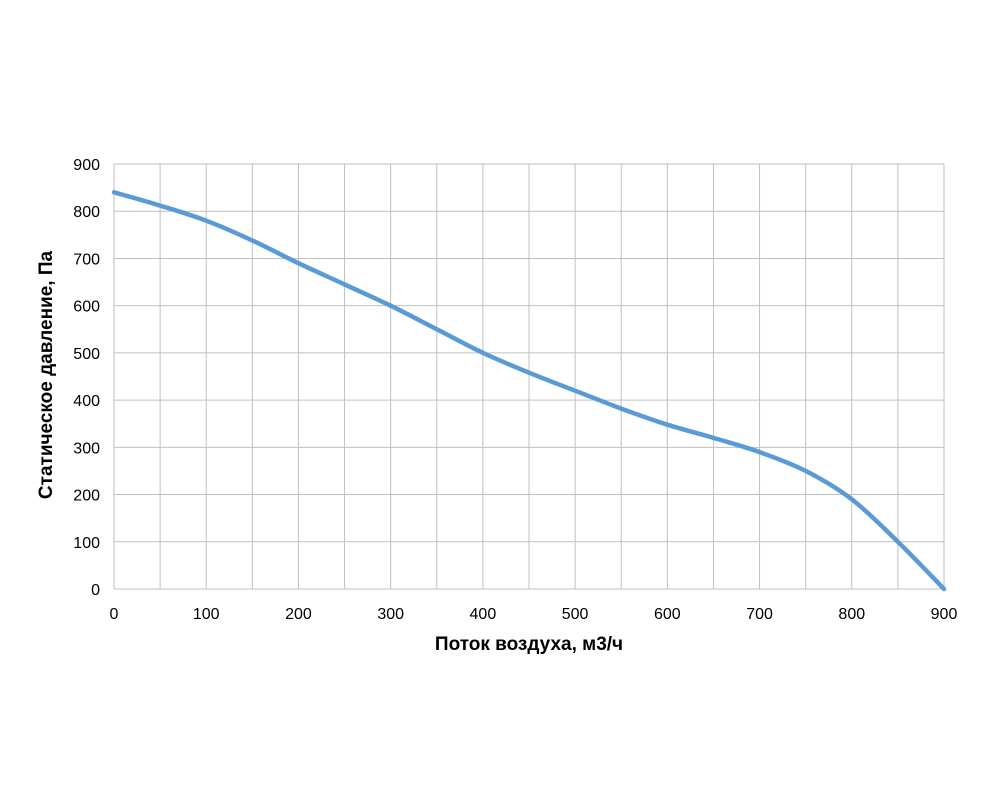 The width and height of the screenshot is (982, 804). What do you see at coordinates (86, 401) in the screenshot?
I see `y-tick-label: 400` at bounding box center [86, 401].